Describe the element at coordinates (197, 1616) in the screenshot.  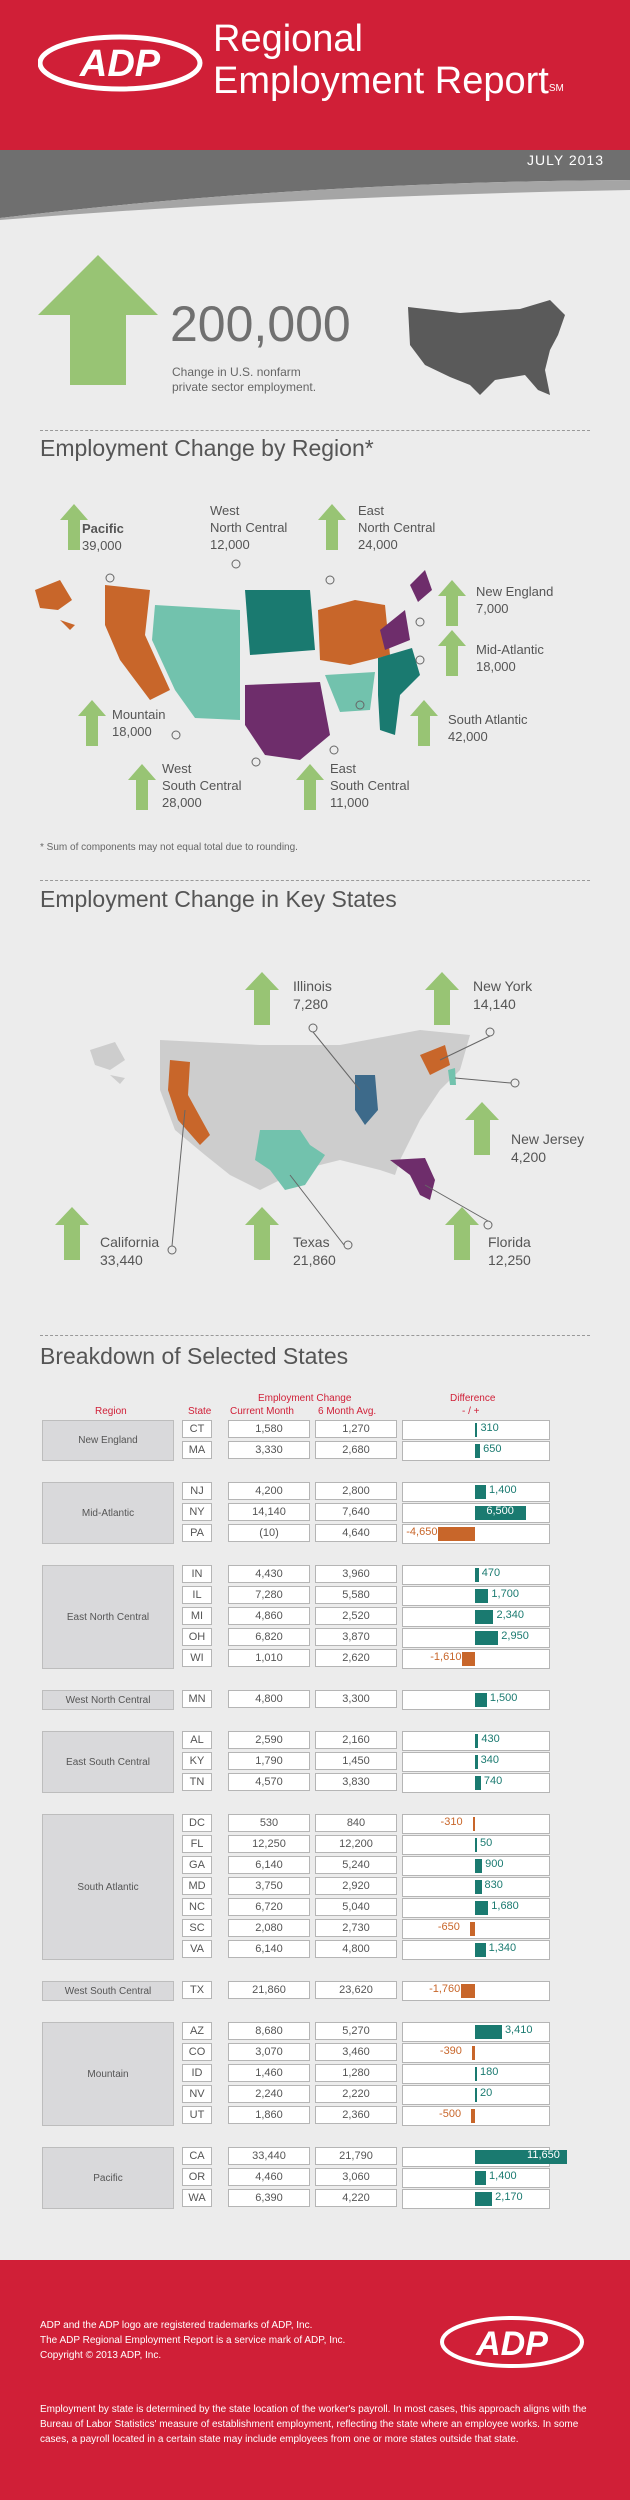
I see `state-cell: MI` at that location.